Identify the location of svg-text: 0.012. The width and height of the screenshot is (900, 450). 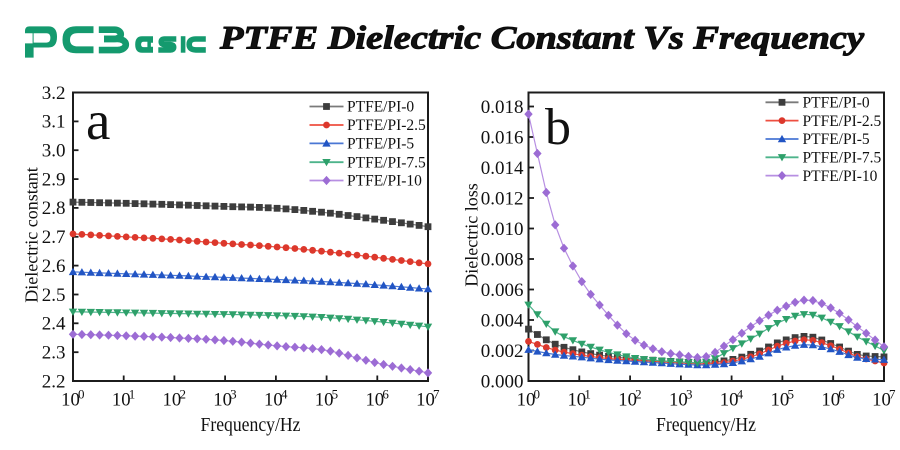
(502, 198).